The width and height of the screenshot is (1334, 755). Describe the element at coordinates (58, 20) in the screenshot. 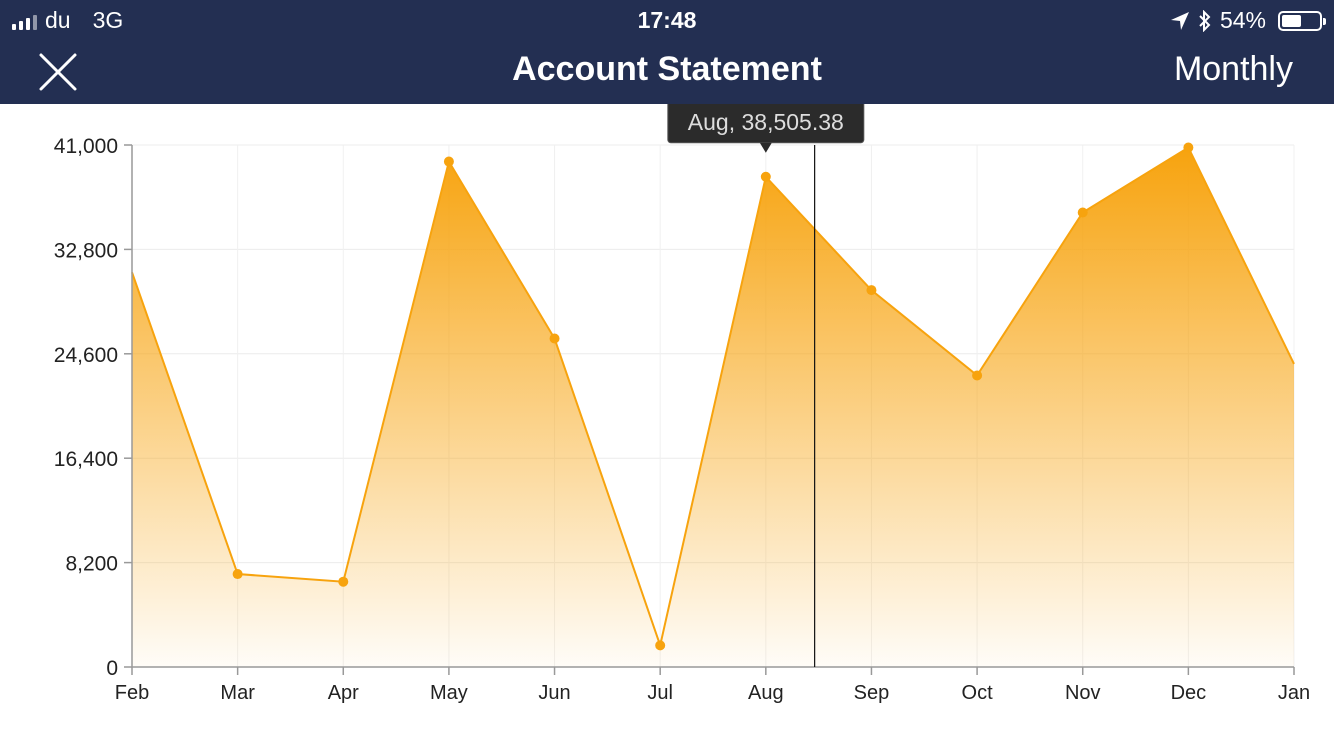

I see `carrier-name: du` at that location.